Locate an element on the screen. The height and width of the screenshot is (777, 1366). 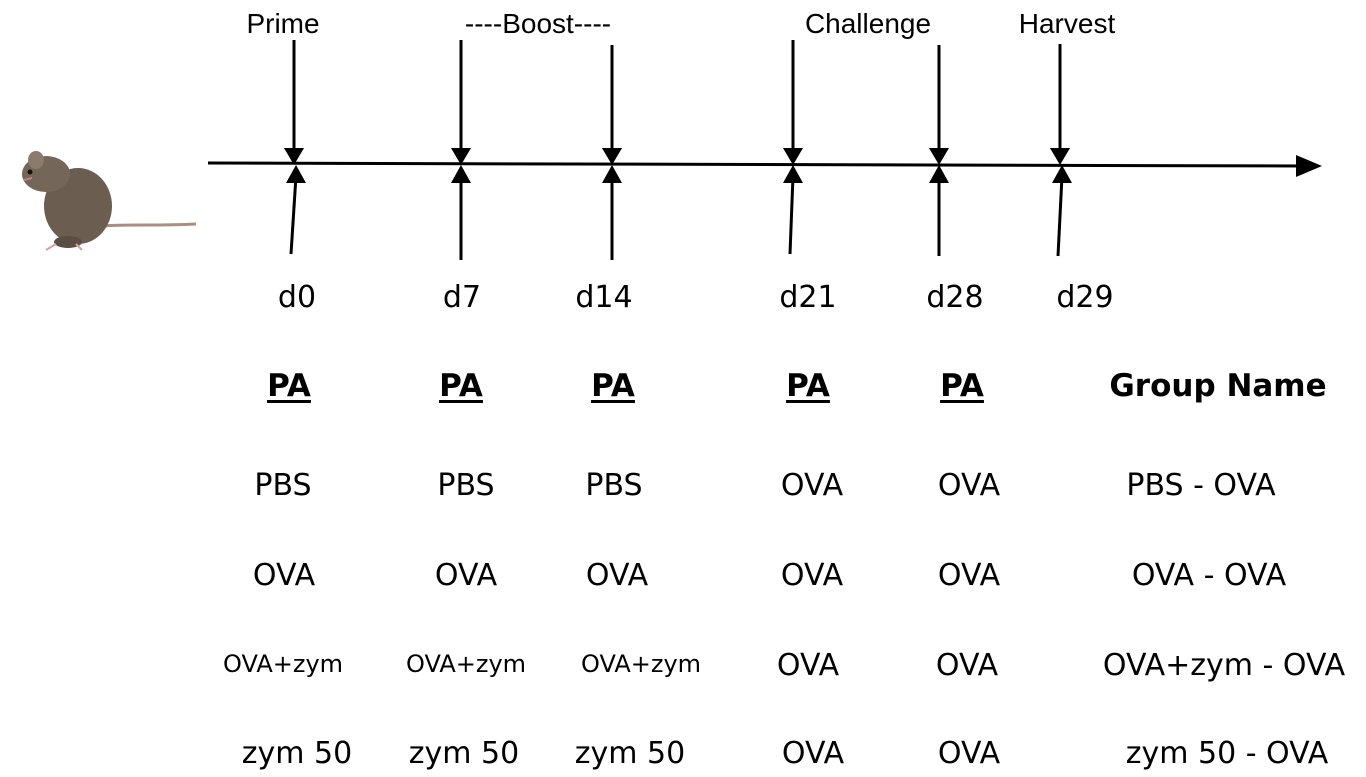
day-label: d21 is located at coordinates (808, 297).